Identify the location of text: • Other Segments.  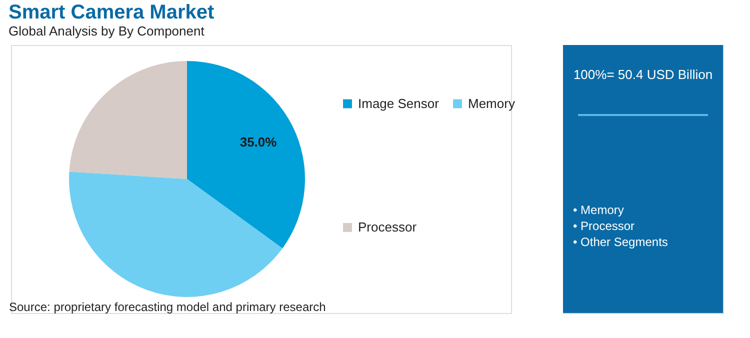
(620, 242).